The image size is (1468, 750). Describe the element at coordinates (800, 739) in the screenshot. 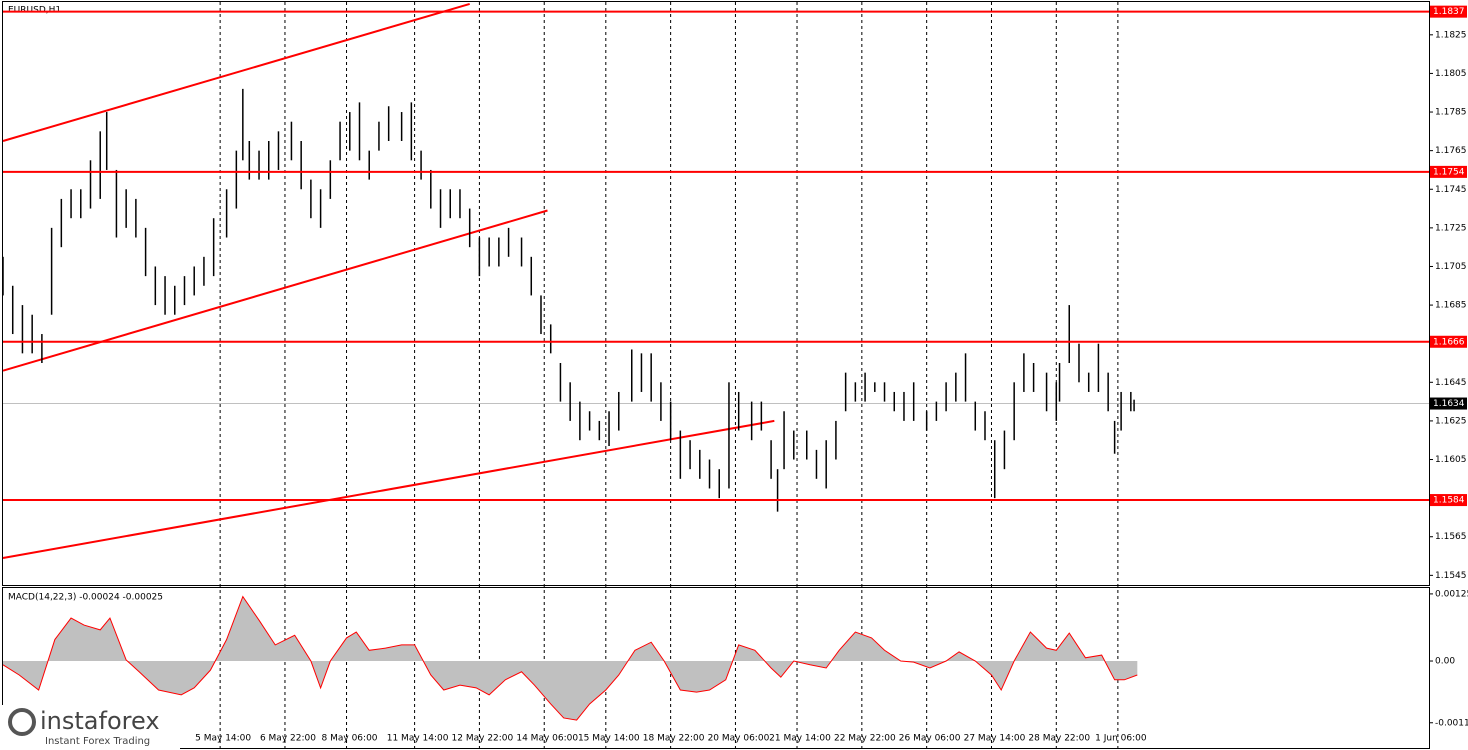

I see `x-tick-label: 21 May 14:00` at that location.